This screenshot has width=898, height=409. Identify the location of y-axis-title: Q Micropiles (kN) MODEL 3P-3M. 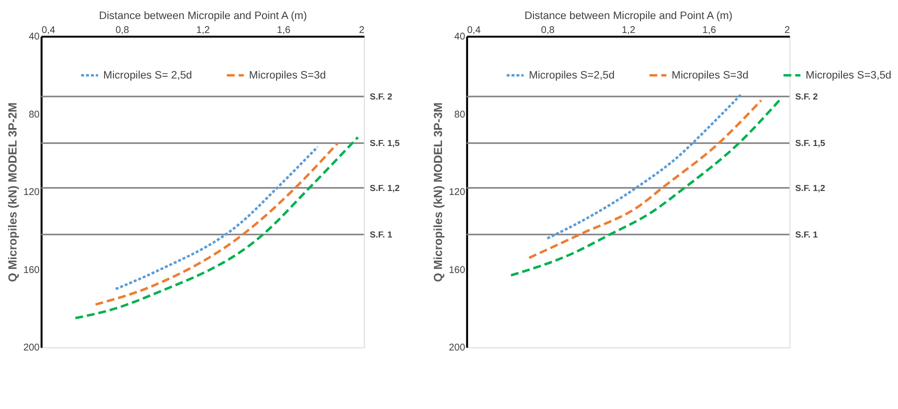
(438, 192).